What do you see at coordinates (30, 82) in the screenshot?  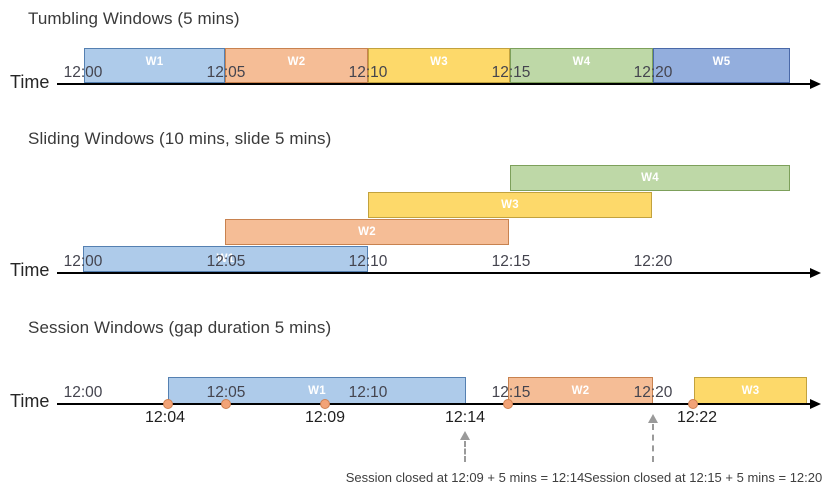 I see `tumbling-time-axis-label: Time` at bounding box center [30, 82].